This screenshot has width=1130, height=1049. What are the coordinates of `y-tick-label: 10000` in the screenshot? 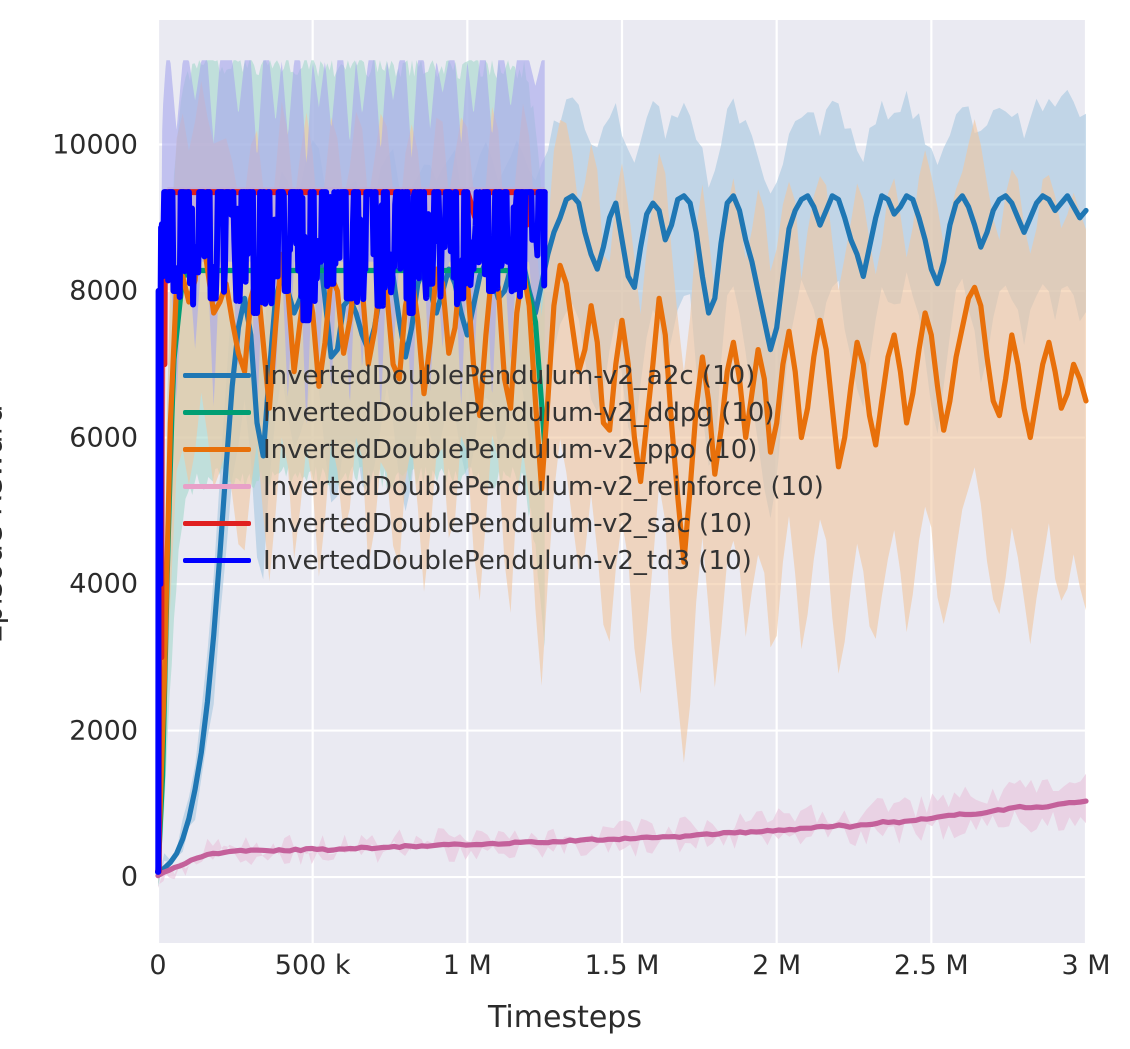 It's located at (95, 145).